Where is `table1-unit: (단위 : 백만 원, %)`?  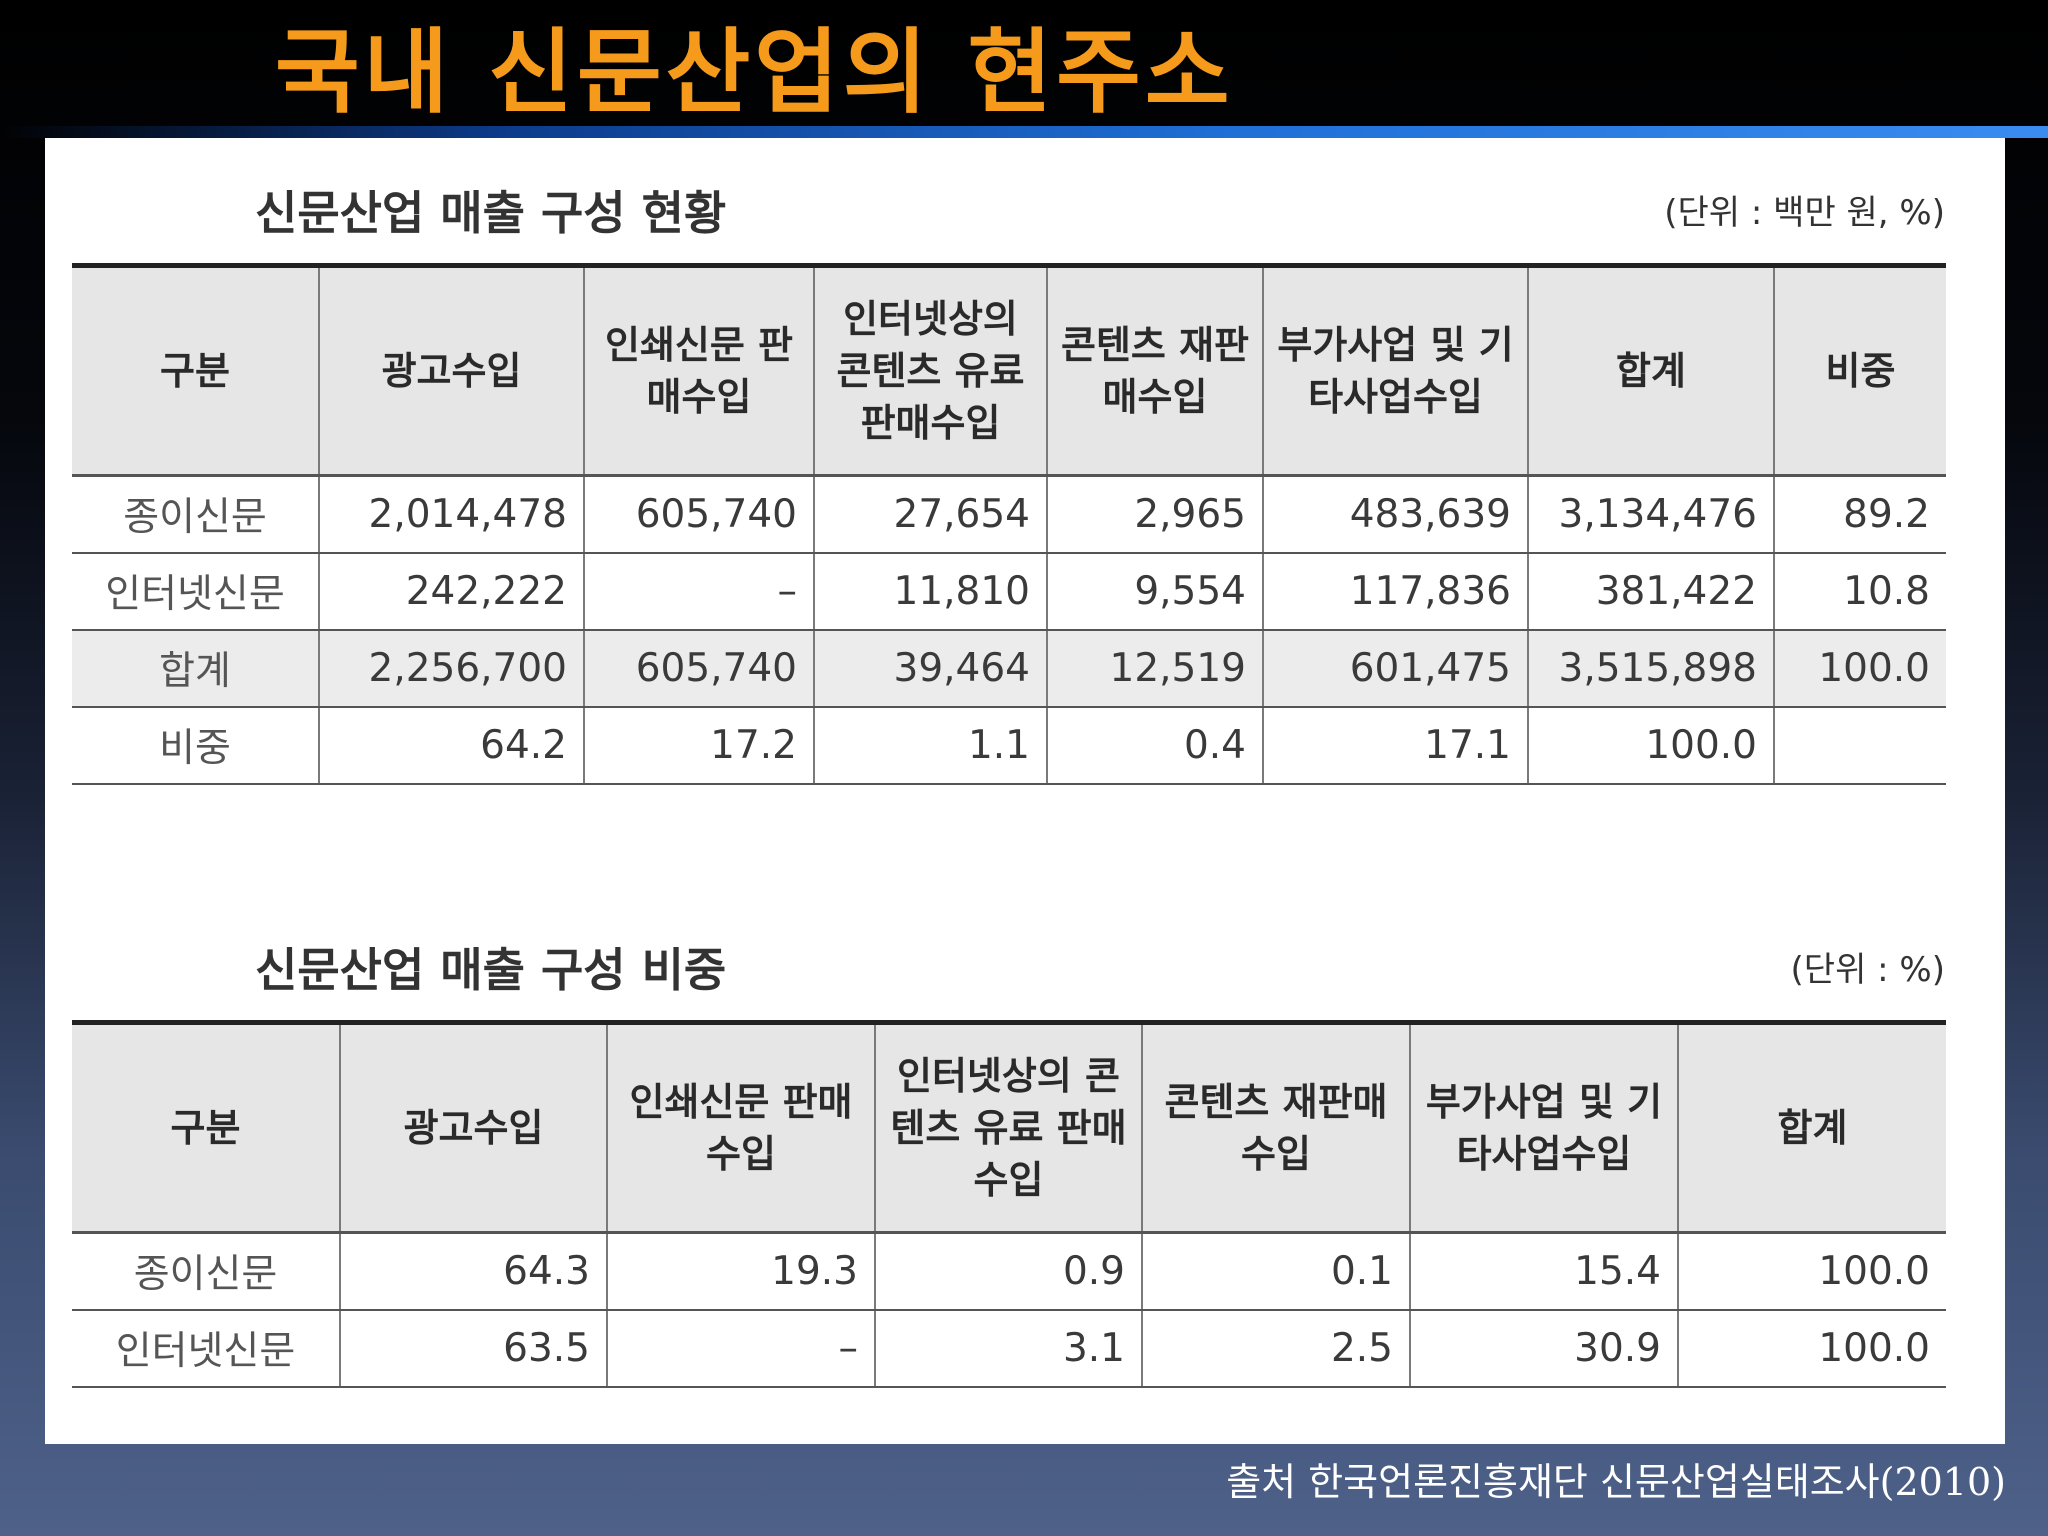 table1-unit: (단위 : 백만 원, %) is located at coordinates (1804, 213).